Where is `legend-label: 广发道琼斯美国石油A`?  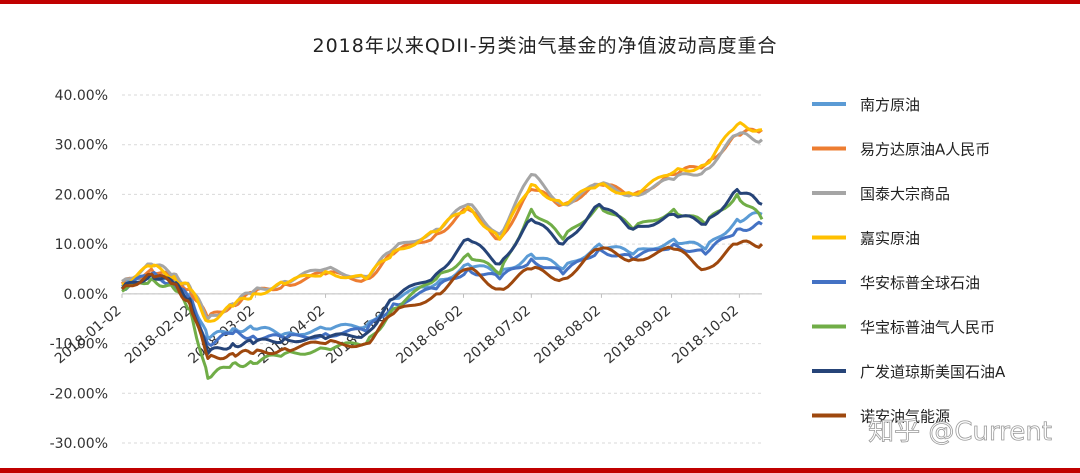
legend-label: 广发道琼斯美国石油A is located at coordinates (933, 372).